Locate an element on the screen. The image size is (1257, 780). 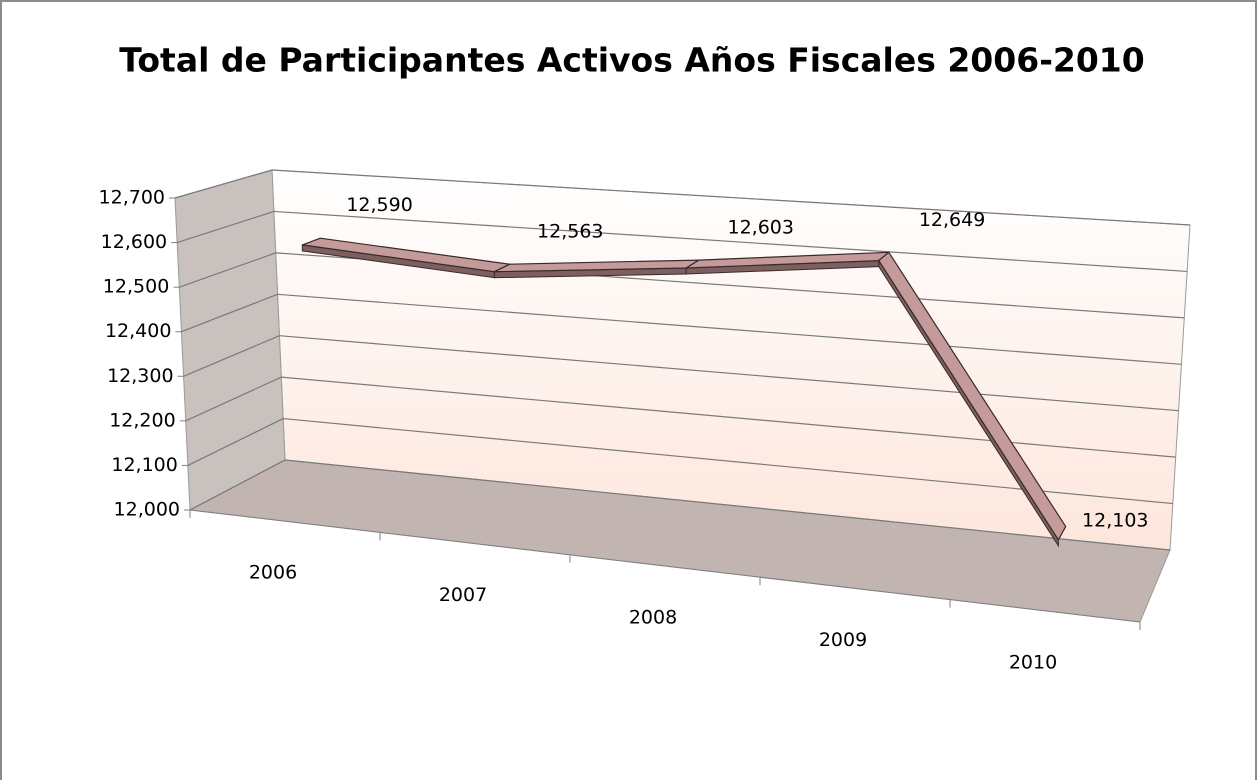
y-tick-label: 12,700 is located at coordinates (132, 198).